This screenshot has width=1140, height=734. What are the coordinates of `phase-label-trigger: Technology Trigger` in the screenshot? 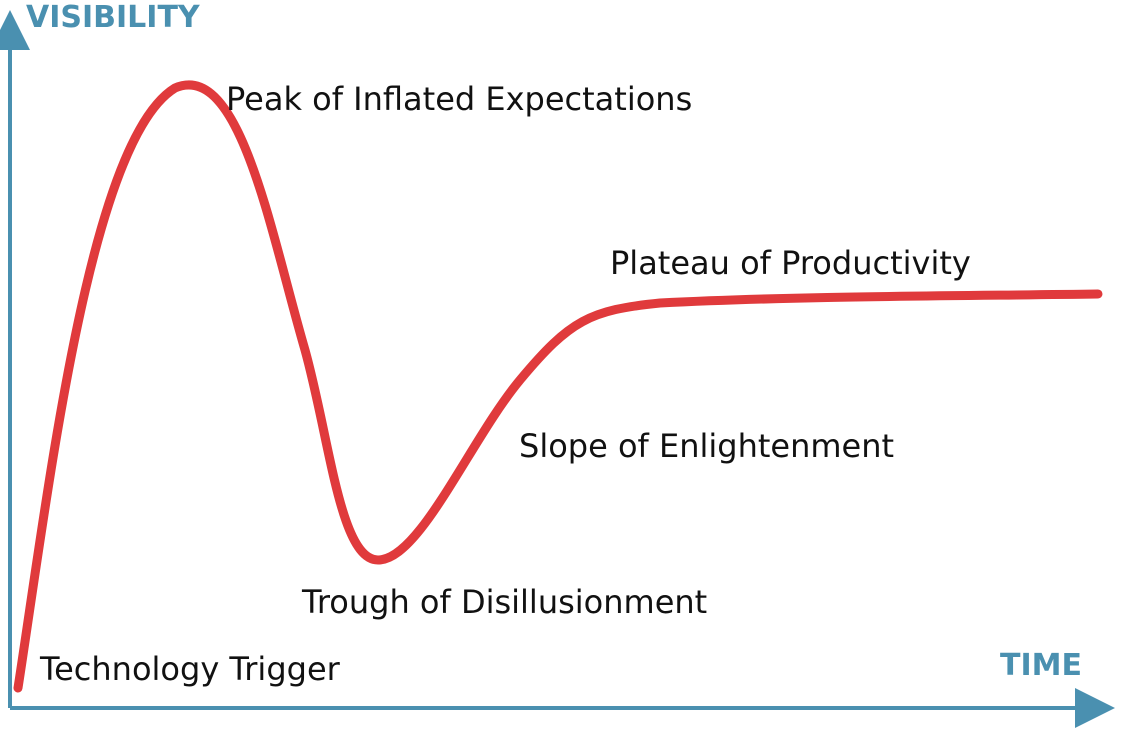 It's located at (190, 669).